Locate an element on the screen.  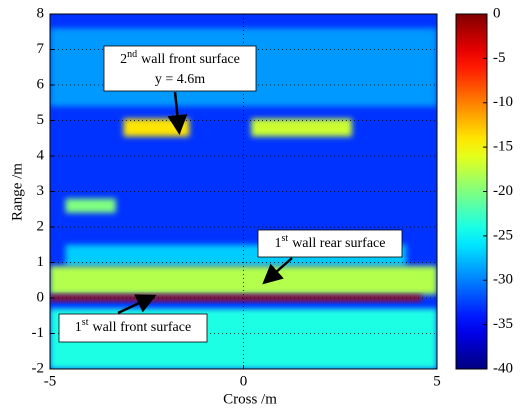
x-tick-label: 0 is located at coordinates (244, 381).